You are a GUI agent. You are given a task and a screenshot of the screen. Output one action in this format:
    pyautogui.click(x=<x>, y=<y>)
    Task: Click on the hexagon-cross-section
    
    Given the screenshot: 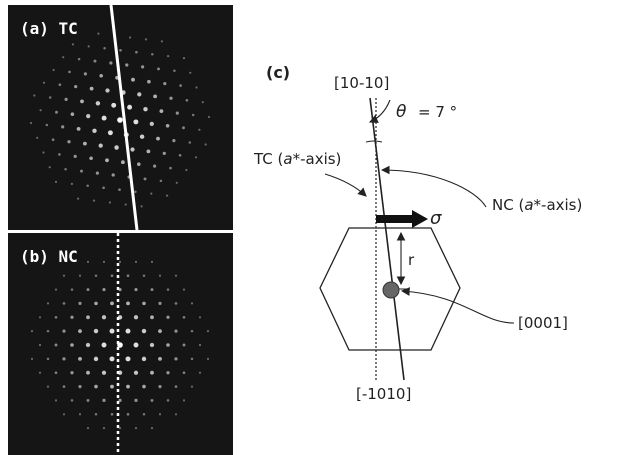 What is the action you would take?
    pyautogui.click(x=390, y=289)
    